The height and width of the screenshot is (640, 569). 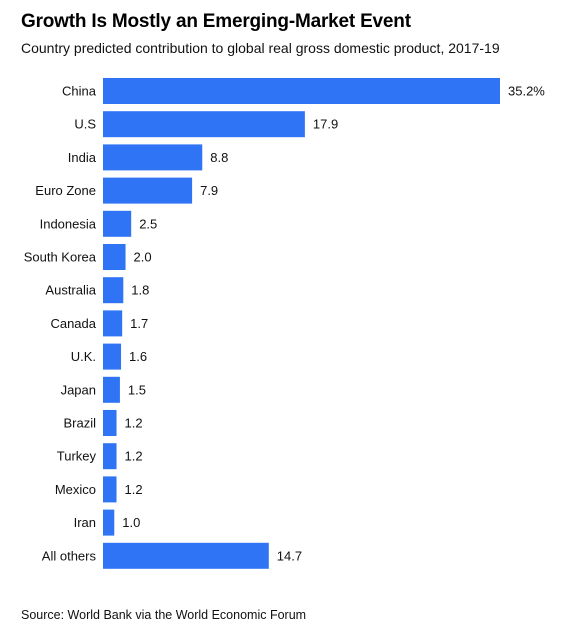 I want to click on bar-brazil, so click(x=110, y=423).